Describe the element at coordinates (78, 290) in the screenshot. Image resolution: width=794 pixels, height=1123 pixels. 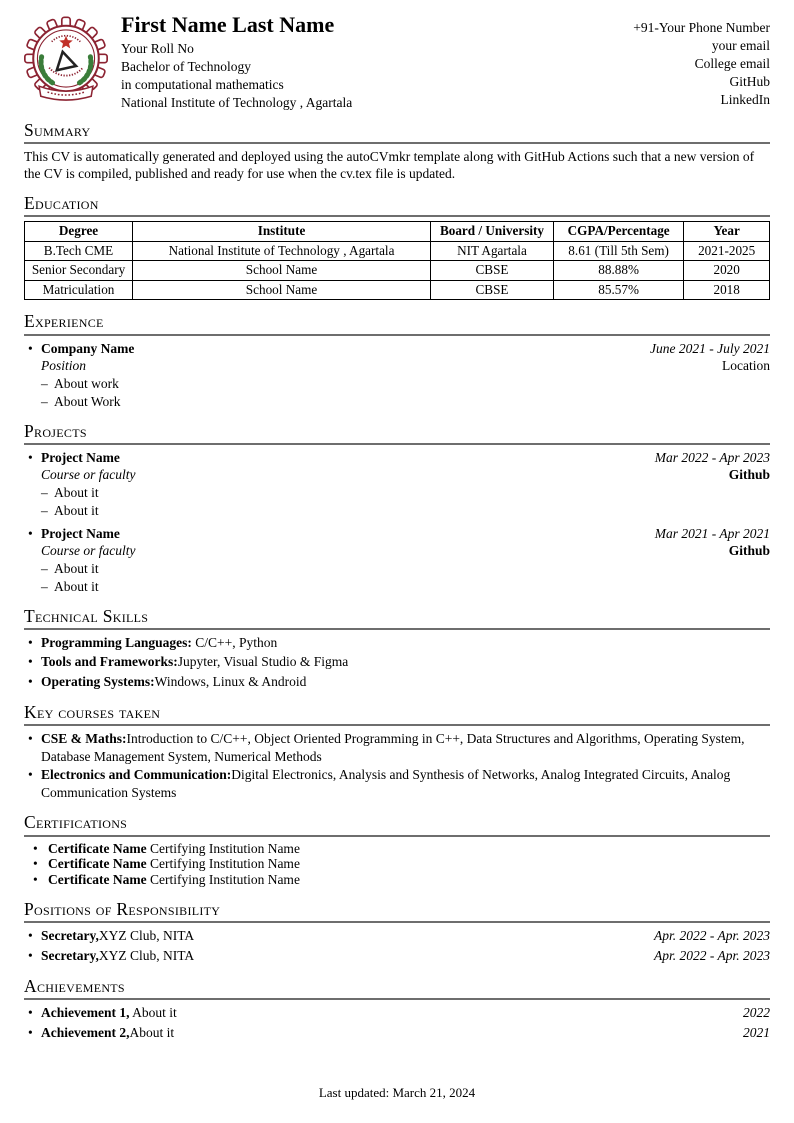
I see `cell: Matriculation` at that location.